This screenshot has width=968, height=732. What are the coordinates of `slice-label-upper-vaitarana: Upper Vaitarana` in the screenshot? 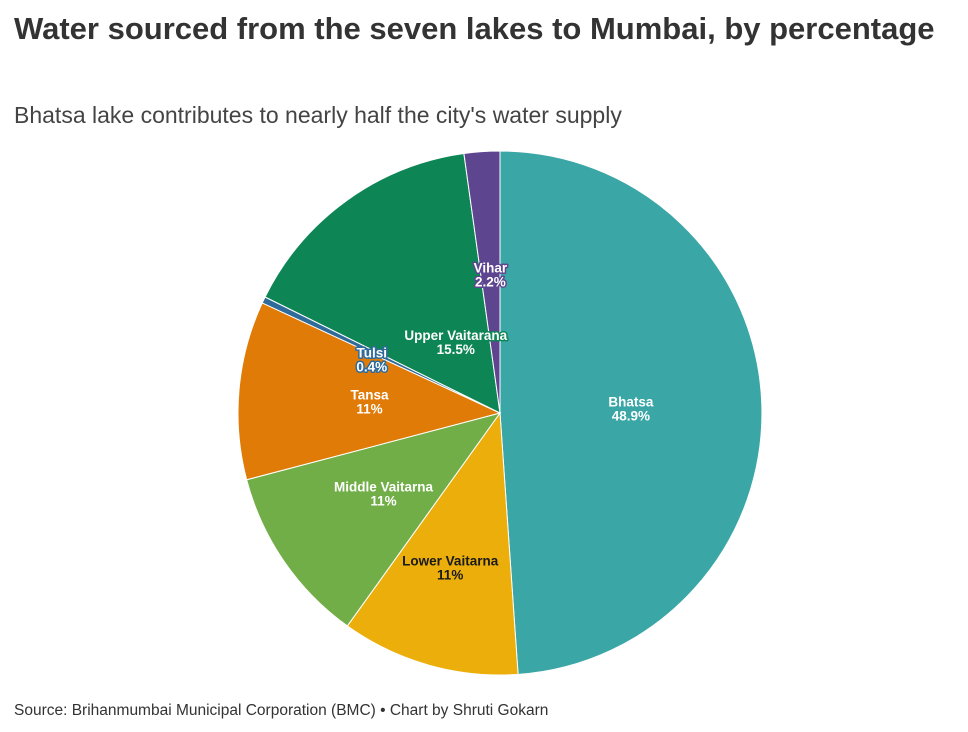 It's located at (455, 335).